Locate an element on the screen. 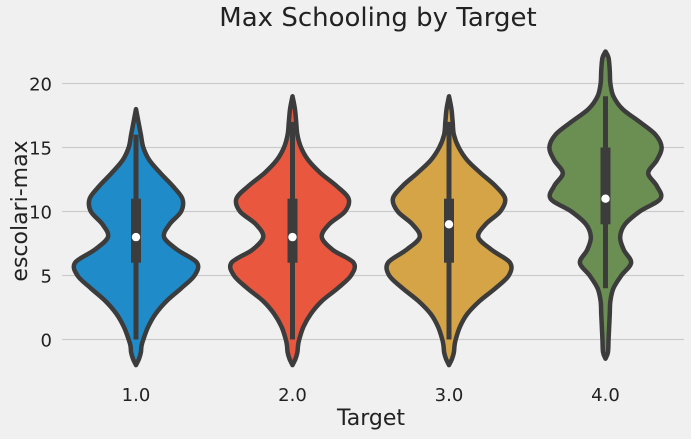 Image resolution: width=691 pixels, height=439 pixels. y-tick-label-15: 15 is located at coordinates (40, 149).